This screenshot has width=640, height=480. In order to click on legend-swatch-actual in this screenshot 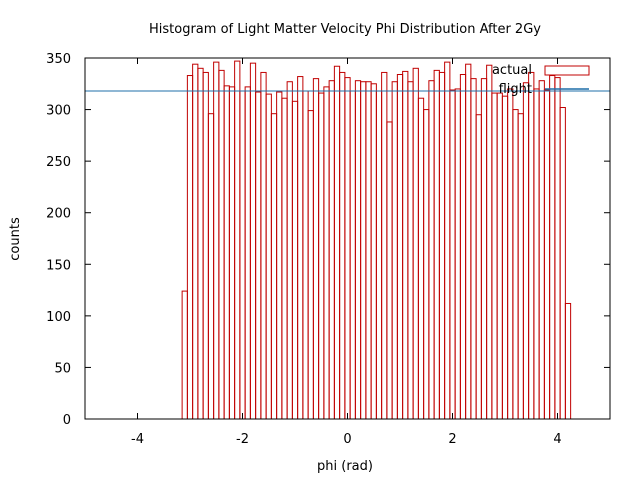, I will do `click(567, 70)`.